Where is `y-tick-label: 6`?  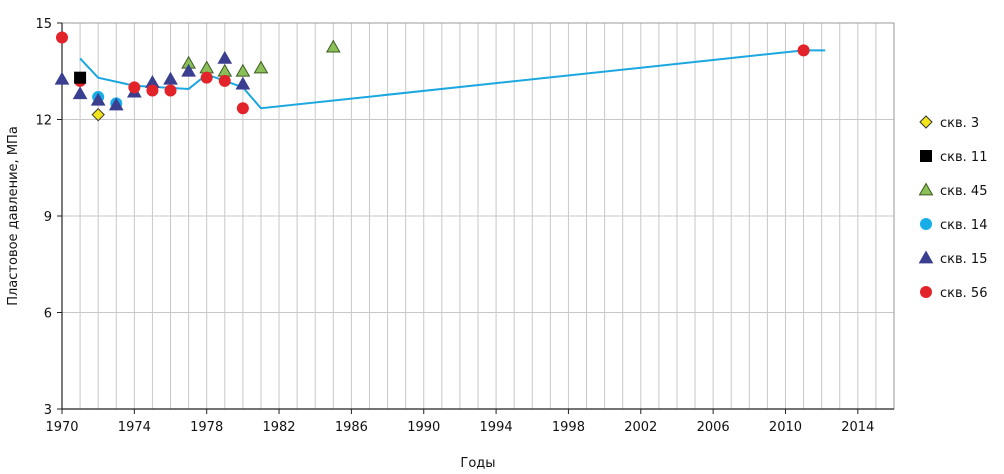
y-tick-label: 6 is located at coordinates (48, 314).